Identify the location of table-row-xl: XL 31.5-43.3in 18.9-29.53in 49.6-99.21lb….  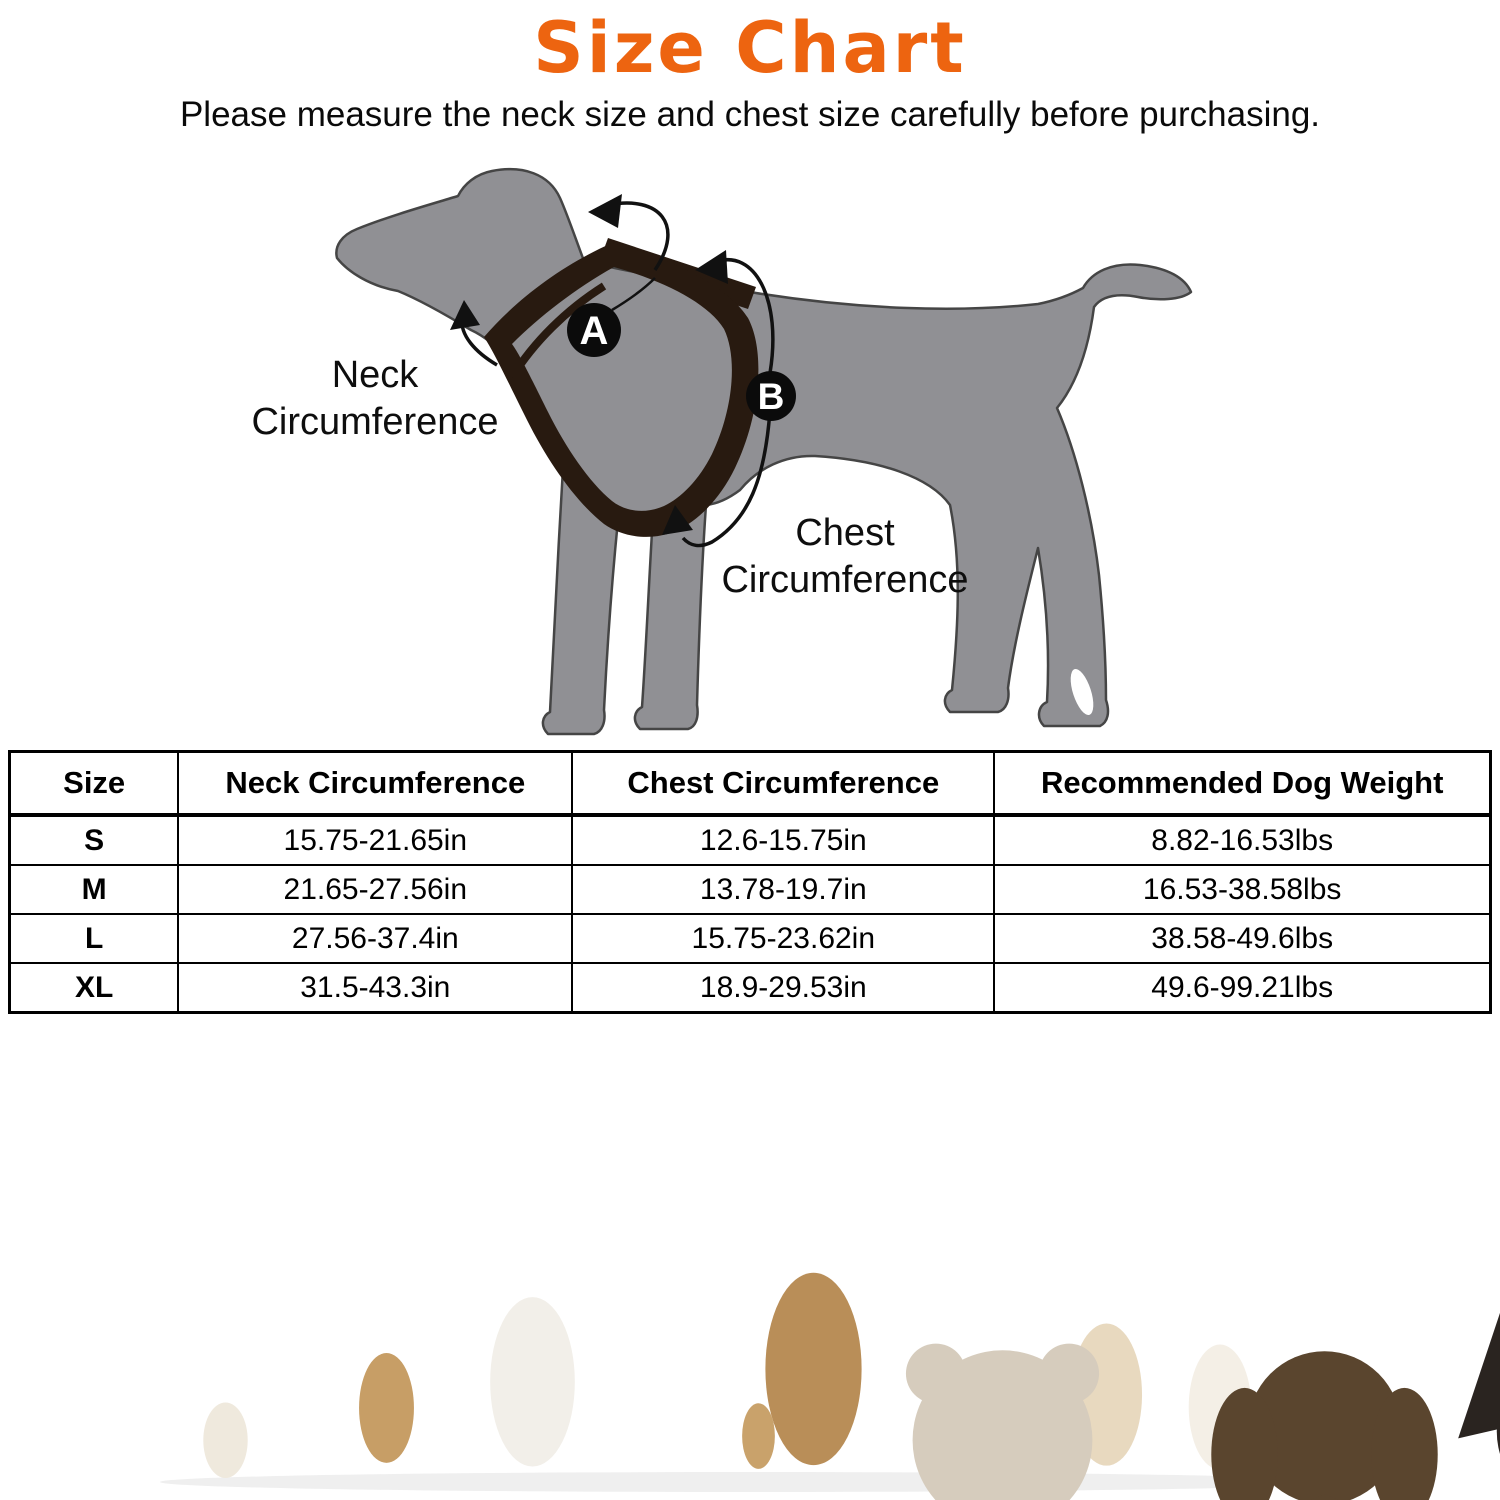
(750, 988).